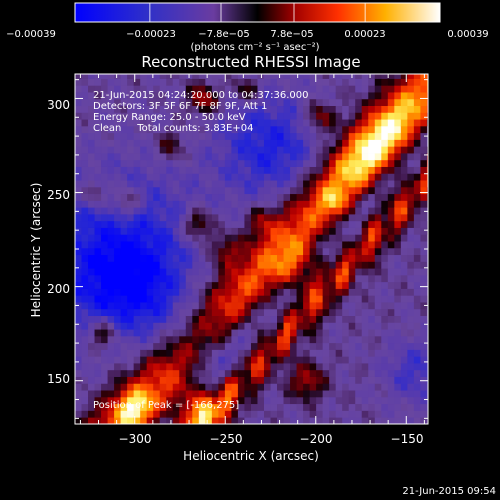  What do you see at coordinates (58, 289) in the screenshot?
I see `y-tick-label-1: 200` at bounding box center [58, 289].